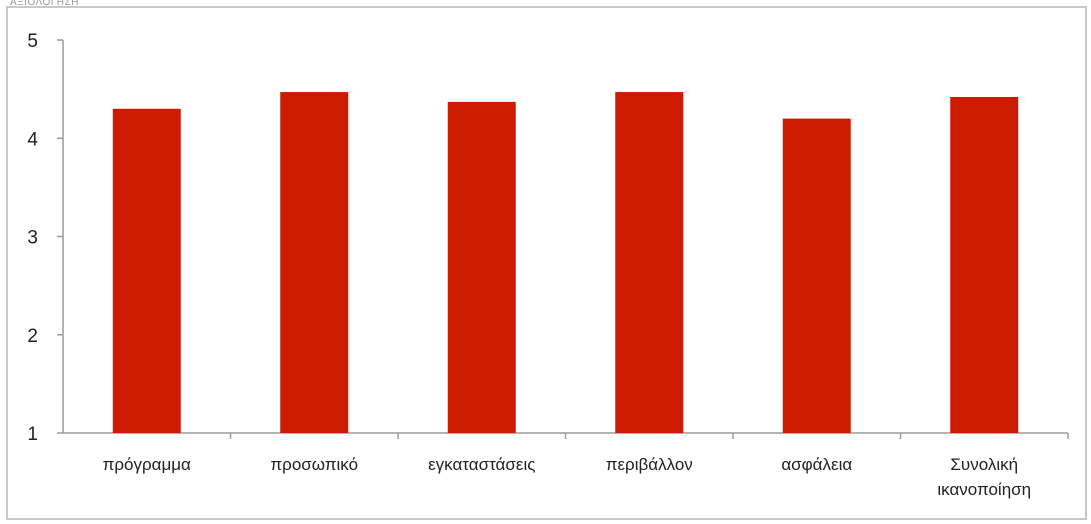 This screenshot has height=524, width=1091. I want to click on y-tick-label: 4, so click(32, 139).